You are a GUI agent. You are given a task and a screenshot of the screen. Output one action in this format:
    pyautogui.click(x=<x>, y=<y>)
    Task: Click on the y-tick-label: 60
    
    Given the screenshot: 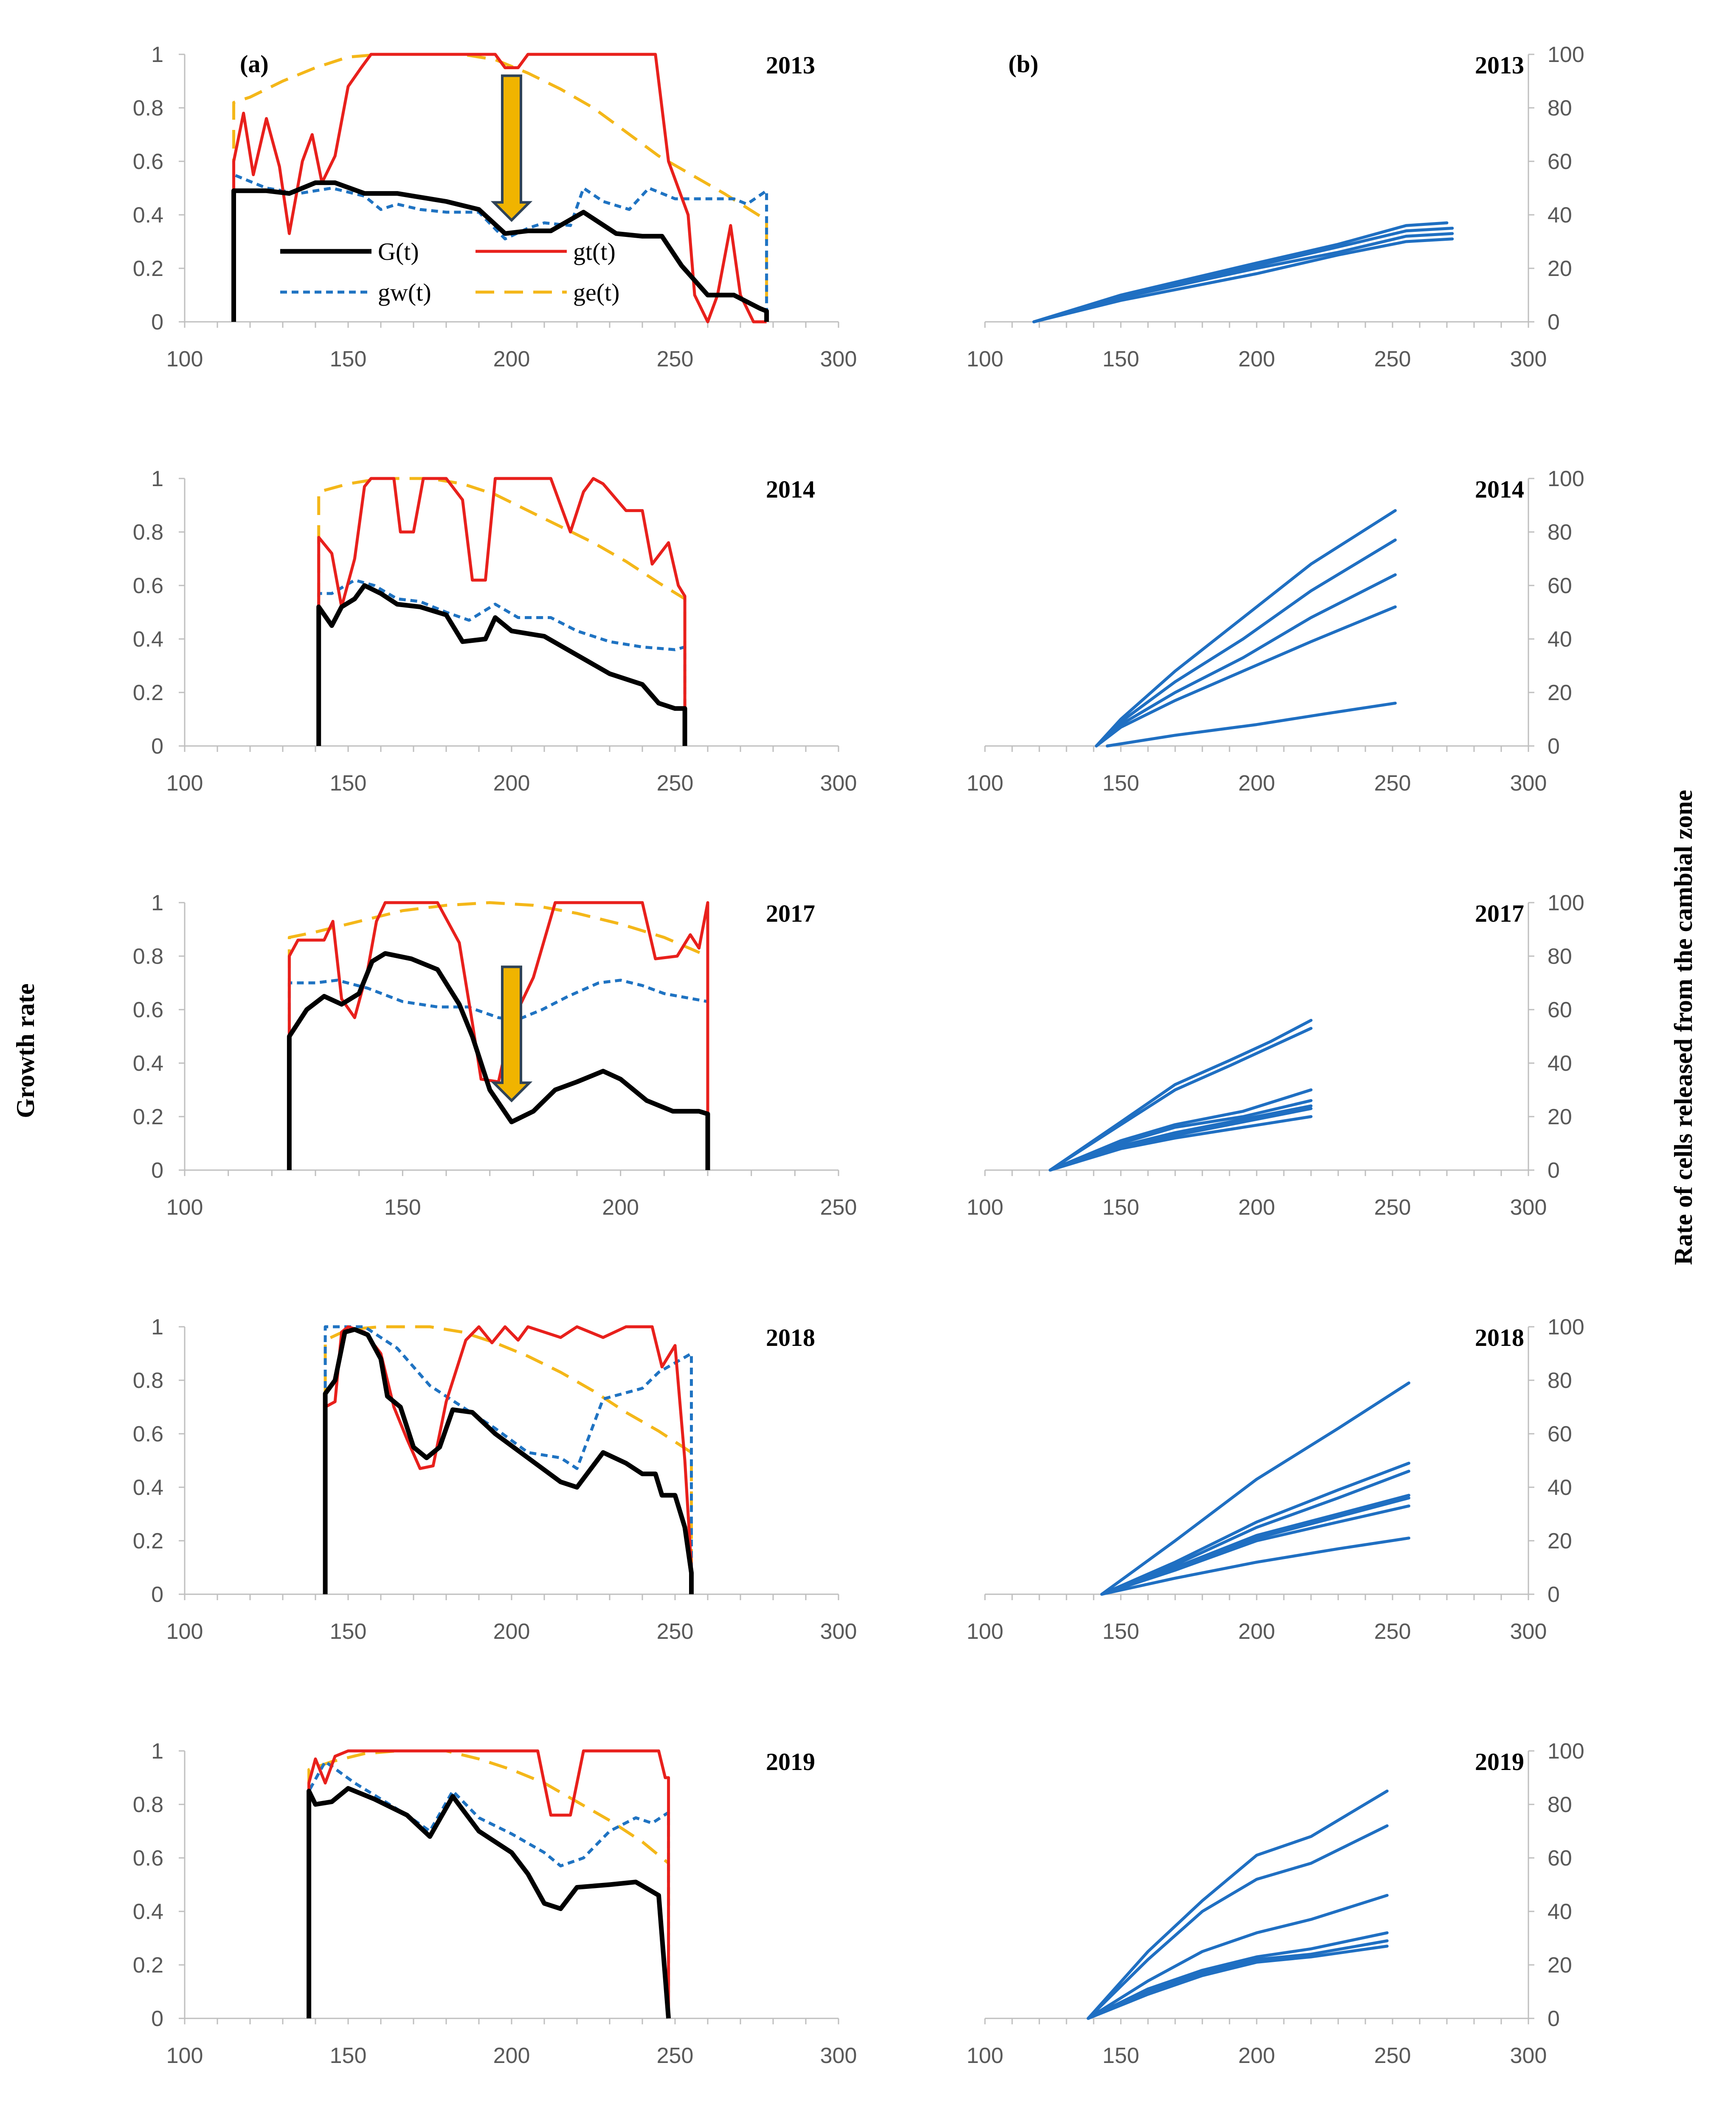 What is the action you would take?
    pyautogui.click(x=1560, y=1858)
    